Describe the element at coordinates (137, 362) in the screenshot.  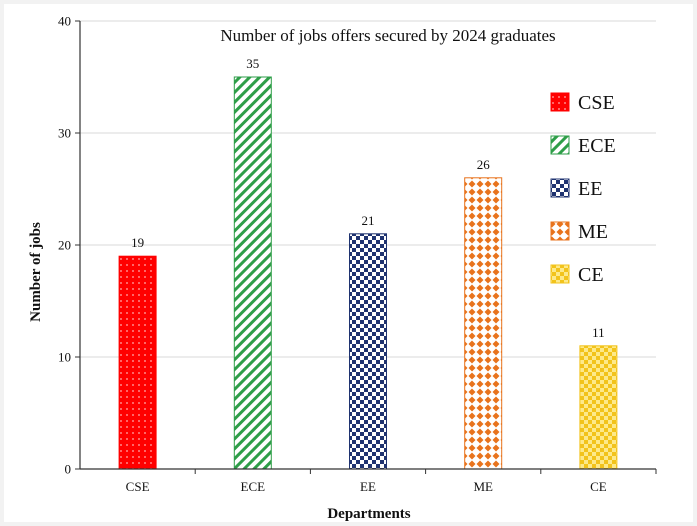
I see `bar-cse` at that location.